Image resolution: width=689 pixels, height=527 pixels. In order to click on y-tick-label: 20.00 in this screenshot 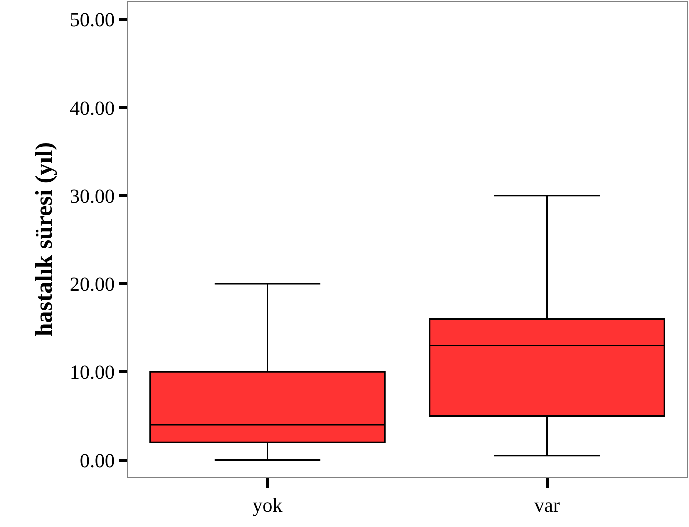, I will do `click(92, 285)`.